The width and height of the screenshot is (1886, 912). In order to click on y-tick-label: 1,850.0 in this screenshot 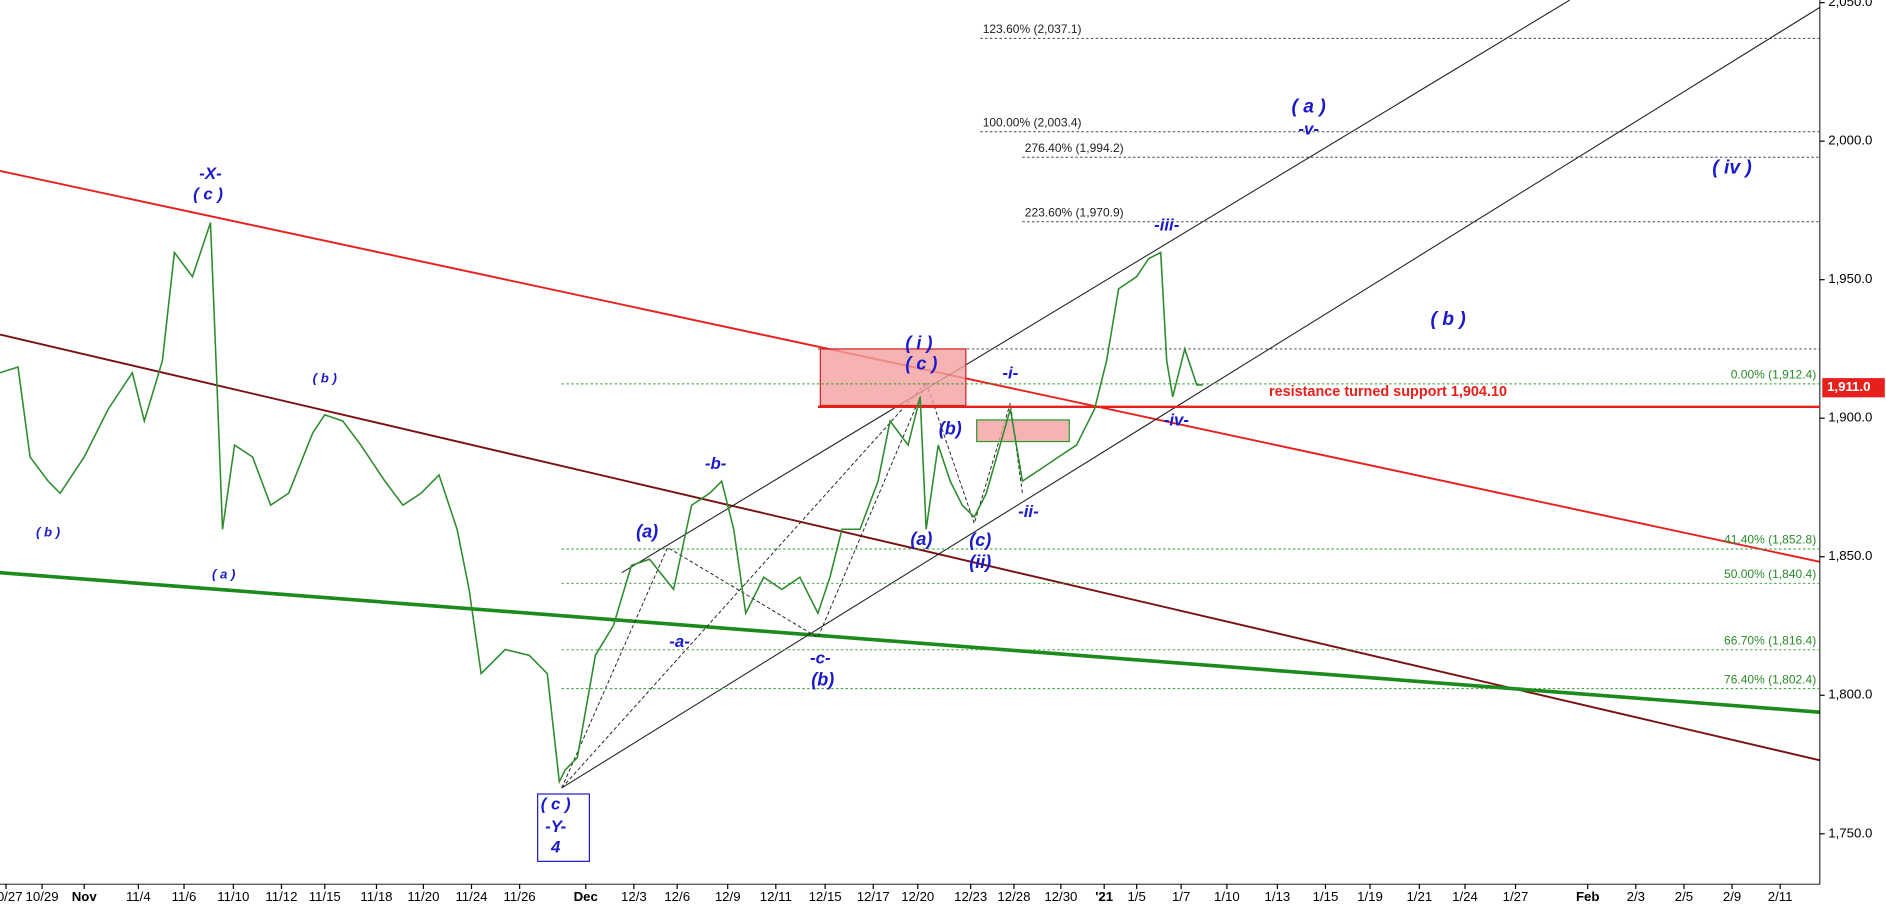, I will do `click(1850, 555)`.